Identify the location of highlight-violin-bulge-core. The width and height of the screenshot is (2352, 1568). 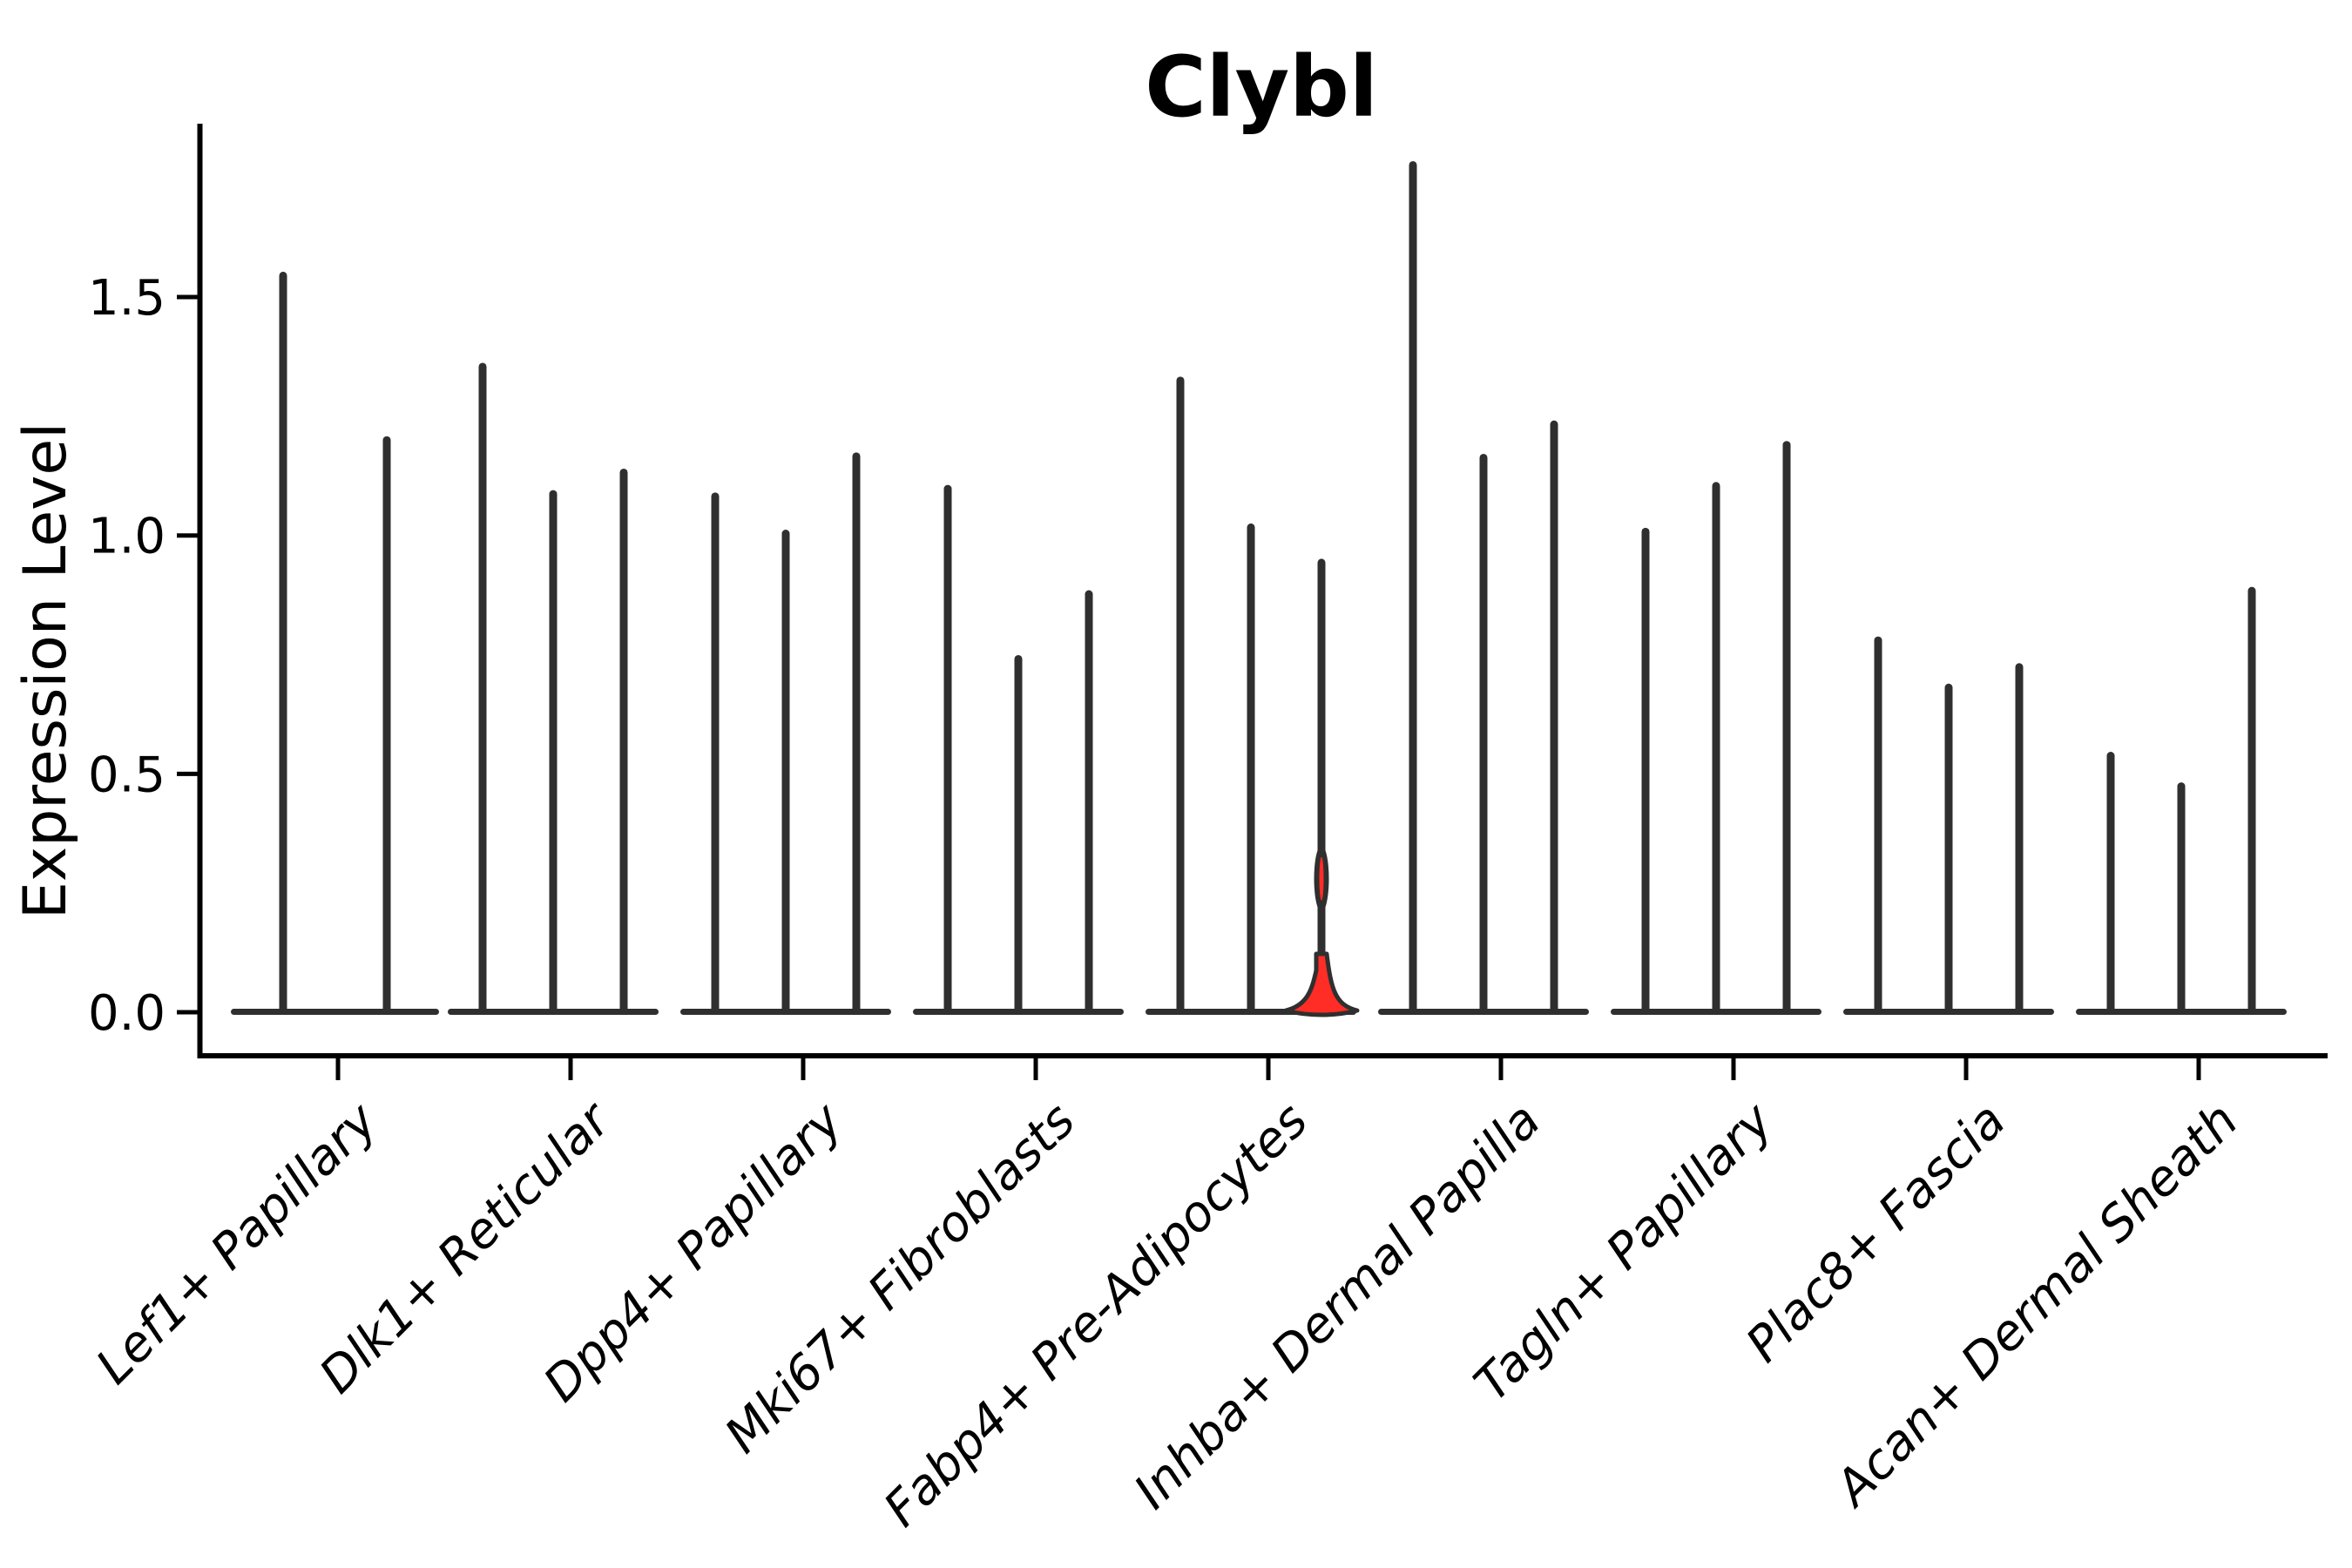
(1321, 879).